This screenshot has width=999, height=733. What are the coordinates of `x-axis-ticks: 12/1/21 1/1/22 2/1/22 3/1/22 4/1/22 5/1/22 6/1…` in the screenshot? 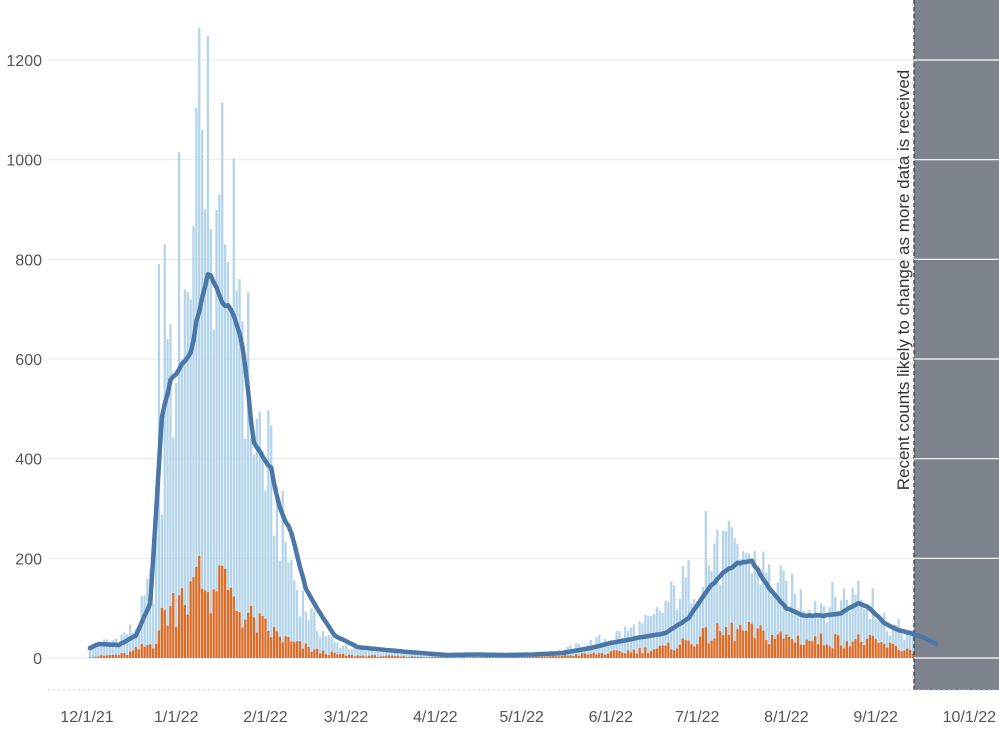 It's located at (528, 717).